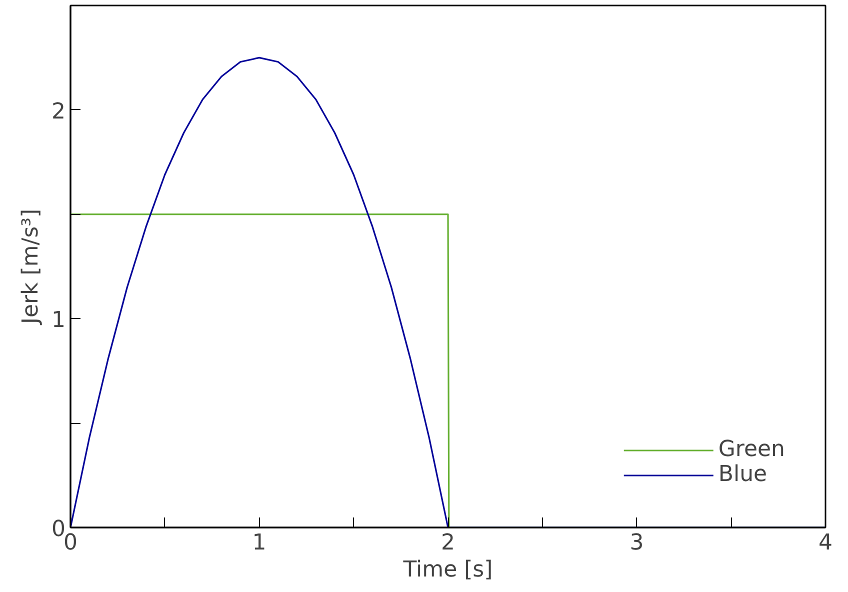  What do you see at coordinates (59, 321) in the screenshot?
I see `y-tick-label: 1` at bounding box center [59, 321].